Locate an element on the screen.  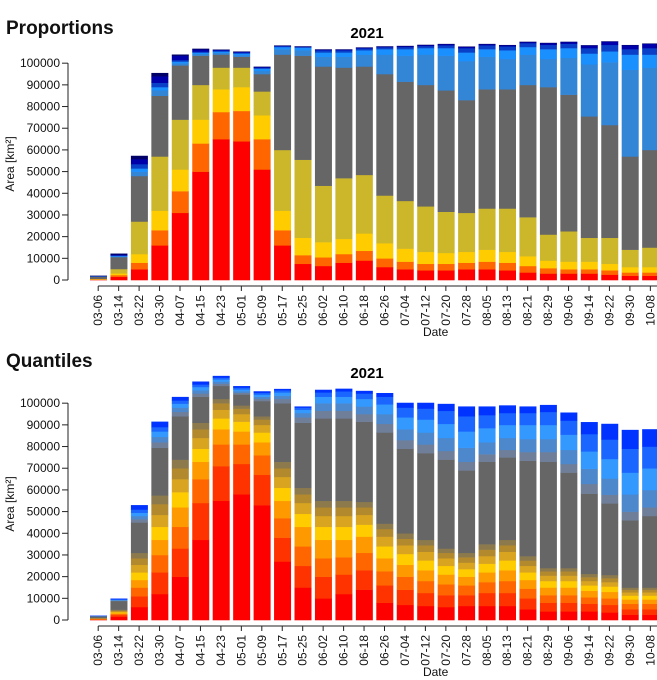
bar-segment-09-06-s10 is located at coordinates (569, 457).